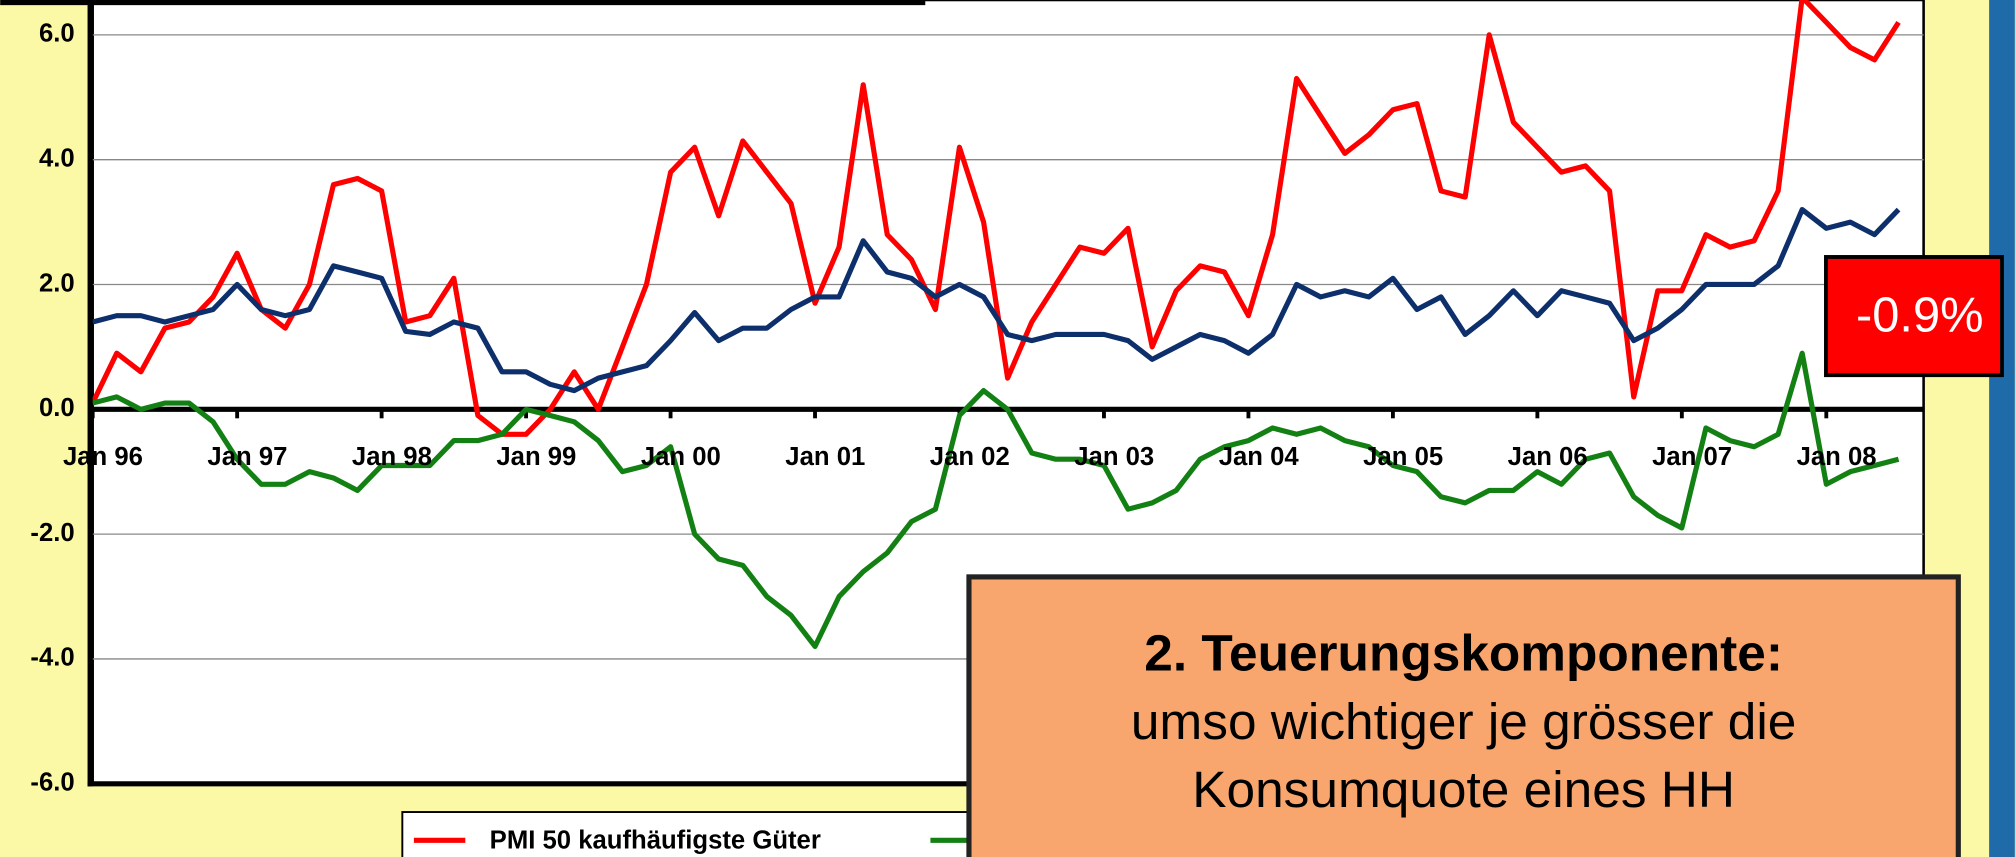 The width and height of the screenshot is (2015, 857). What do you see at coordinates (1403, 457) in the screenshot?
I see `x-tick-label: Jan 05` at bounding box center [1403, 457].